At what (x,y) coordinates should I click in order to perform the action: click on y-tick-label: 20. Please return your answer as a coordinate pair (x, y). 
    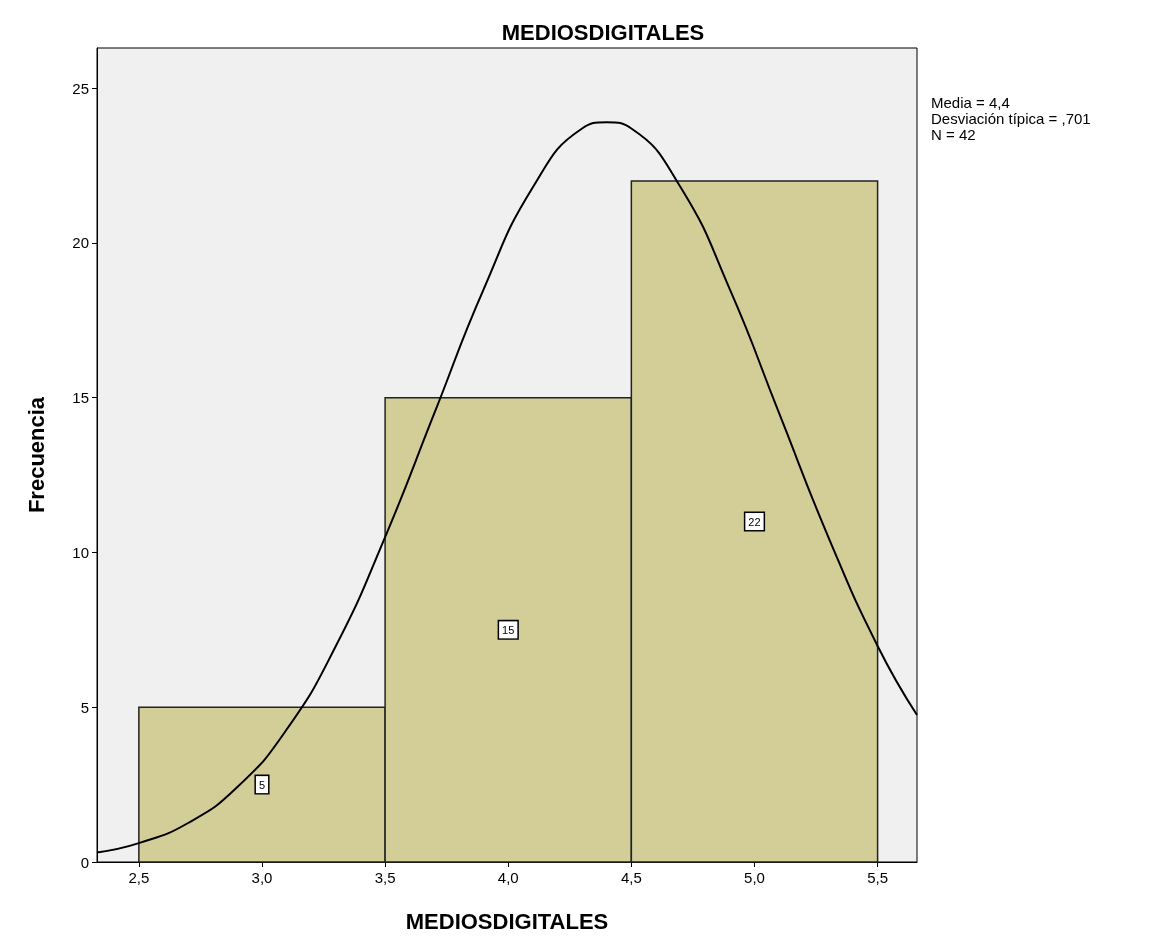
    Looking at the image, I should click on (80, 243).